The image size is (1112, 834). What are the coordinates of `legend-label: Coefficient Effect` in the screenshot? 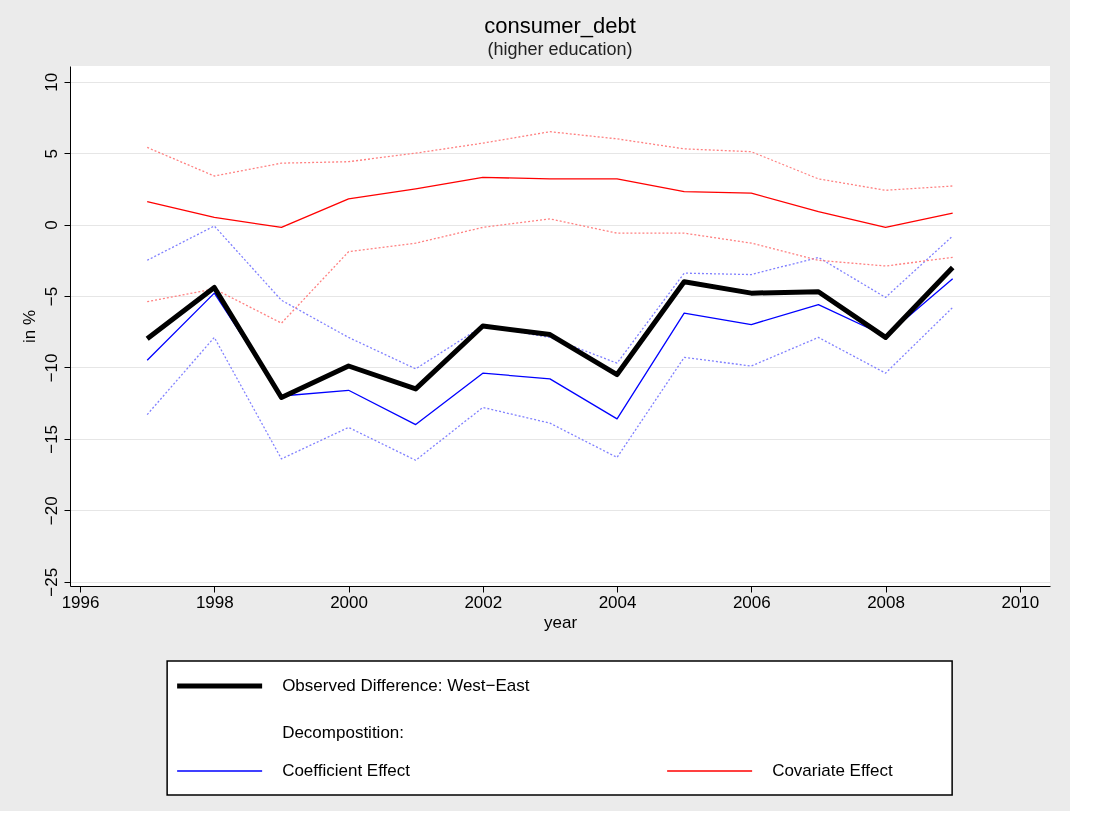 It's located at (346, 770).